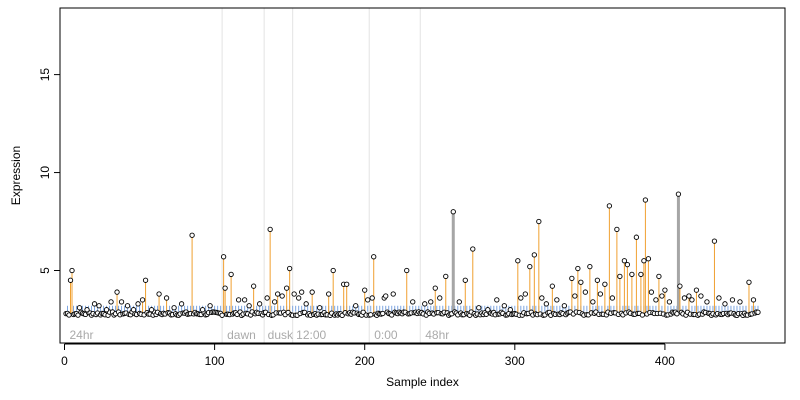 This screenshot has height=400, width=800. I want to click on region-label: 48hr, so click(437, 335).